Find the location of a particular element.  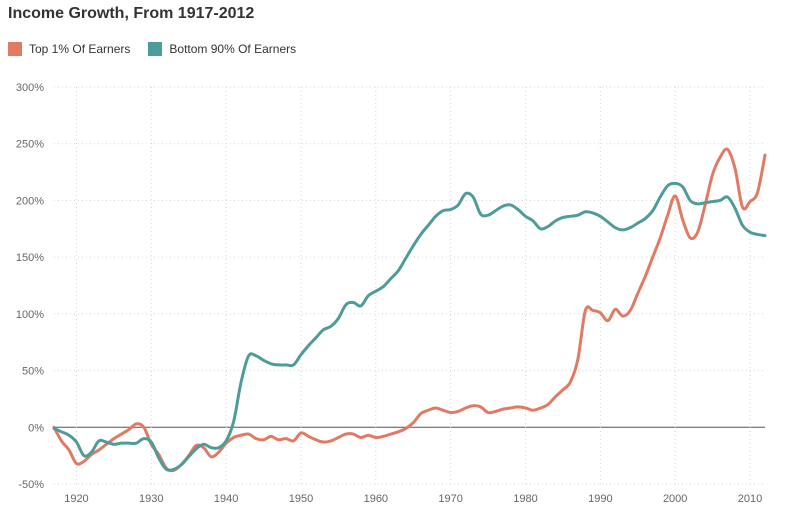

y-tick-label: 300% is located at coordinates (30, 88).